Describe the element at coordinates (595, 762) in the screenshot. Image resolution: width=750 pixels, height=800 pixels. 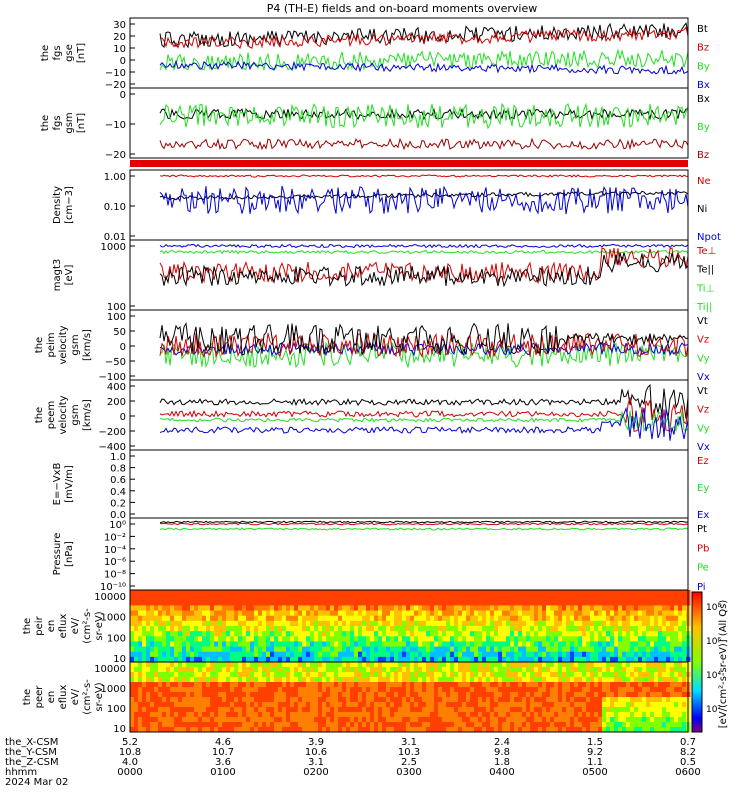
I see `xaxis-value: 1.1` at that location.